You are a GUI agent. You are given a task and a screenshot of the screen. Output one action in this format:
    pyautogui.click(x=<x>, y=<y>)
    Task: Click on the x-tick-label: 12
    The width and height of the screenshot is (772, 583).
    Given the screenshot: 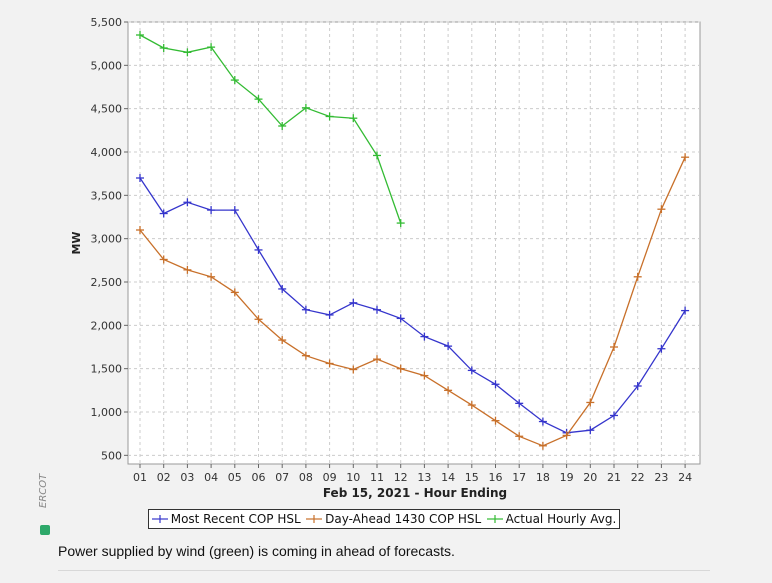 What is the action you would take?
    pyautogui.click(x=401, y=477)
    